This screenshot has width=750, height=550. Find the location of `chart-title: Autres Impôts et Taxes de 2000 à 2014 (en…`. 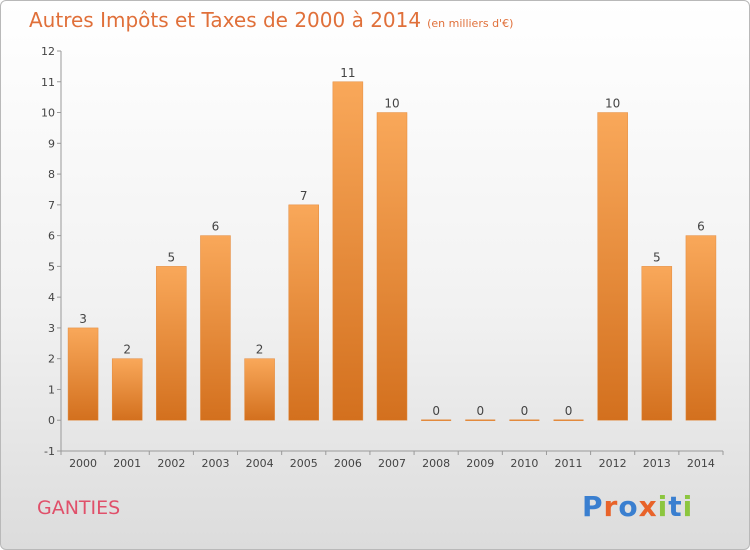

chart-title: Autres Impôts et Taxes de 2000 à 2014 (en… is located at coordinates (271, 20).